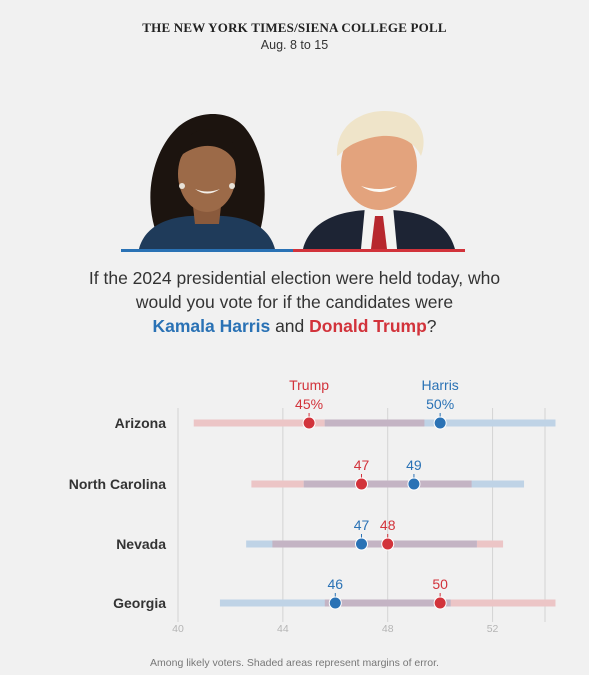 This screenshot has height=675, width=589. Describe the element at coordinates (117, 484) in the screenshot. I see `state-label: North Carolina` at that location.